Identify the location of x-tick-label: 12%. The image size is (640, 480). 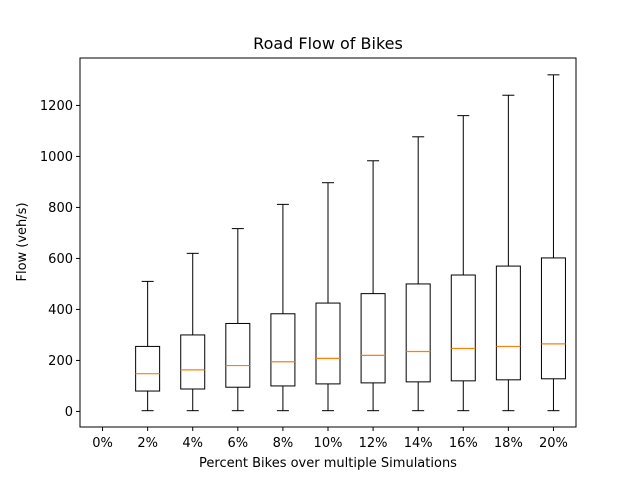
(373, 443).